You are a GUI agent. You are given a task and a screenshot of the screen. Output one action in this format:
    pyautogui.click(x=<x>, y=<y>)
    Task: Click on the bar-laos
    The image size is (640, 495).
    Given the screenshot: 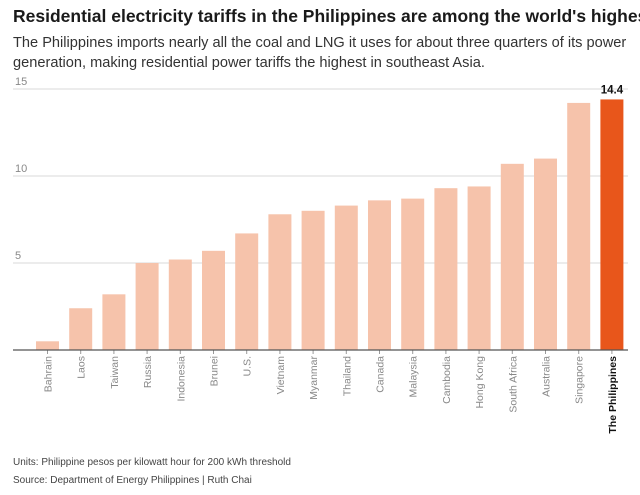 What is the action you would take?
    pyautogui.click(x=81, y=329)
    